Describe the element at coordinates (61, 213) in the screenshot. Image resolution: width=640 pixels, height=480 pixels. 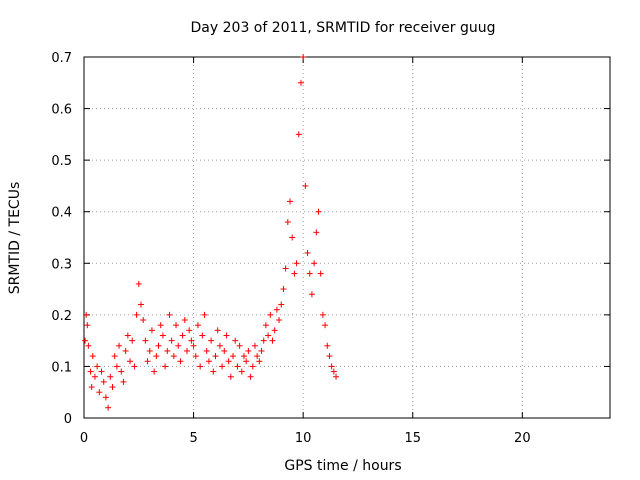
I see `y-tick-label: 0.4` at that location.